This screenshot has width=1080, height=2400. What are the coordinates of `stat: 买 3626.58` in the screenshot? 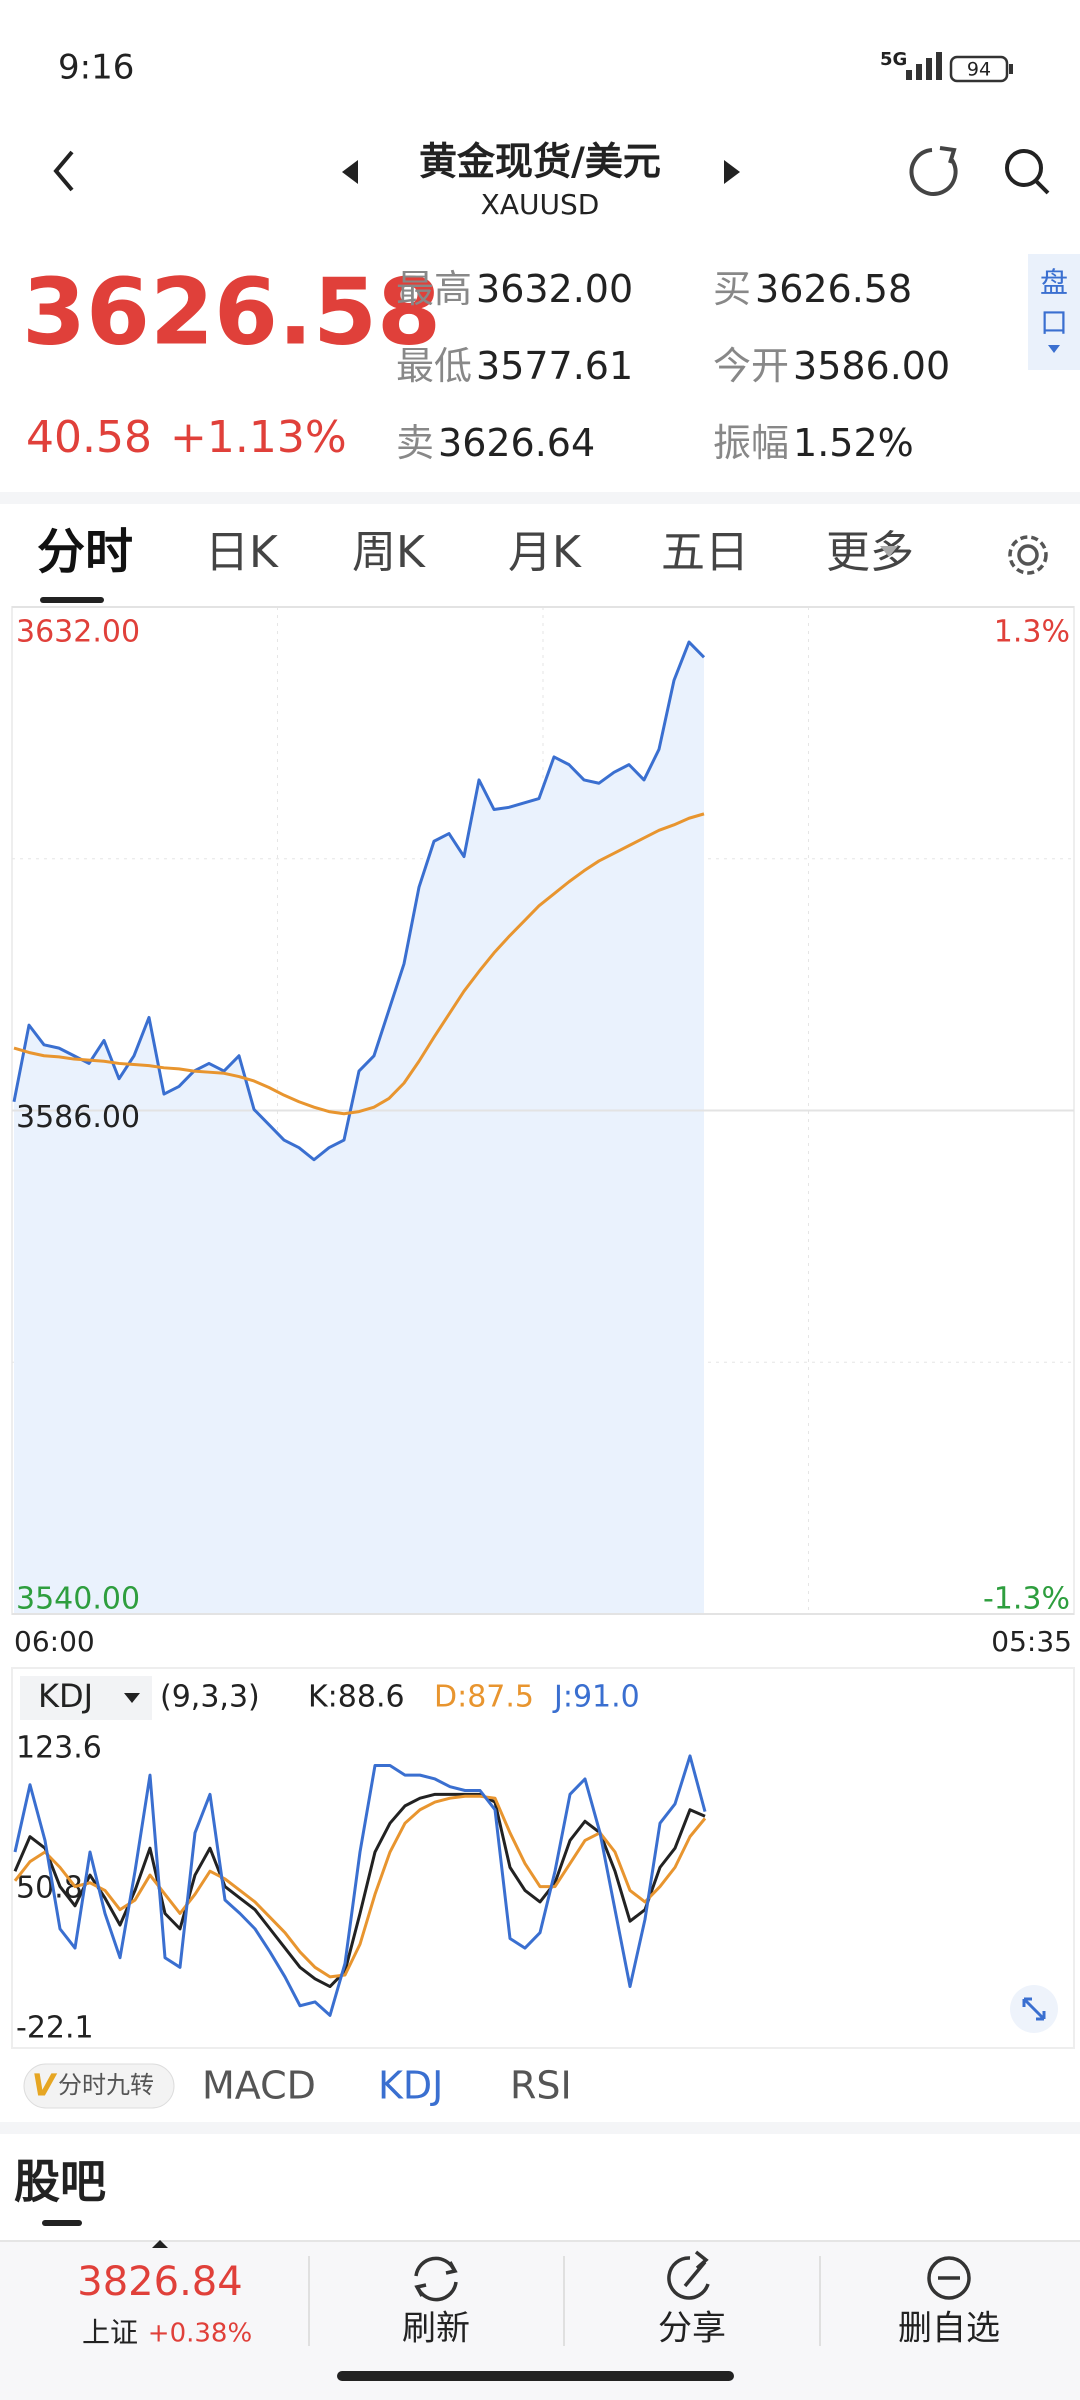 It's located at (812, 289).